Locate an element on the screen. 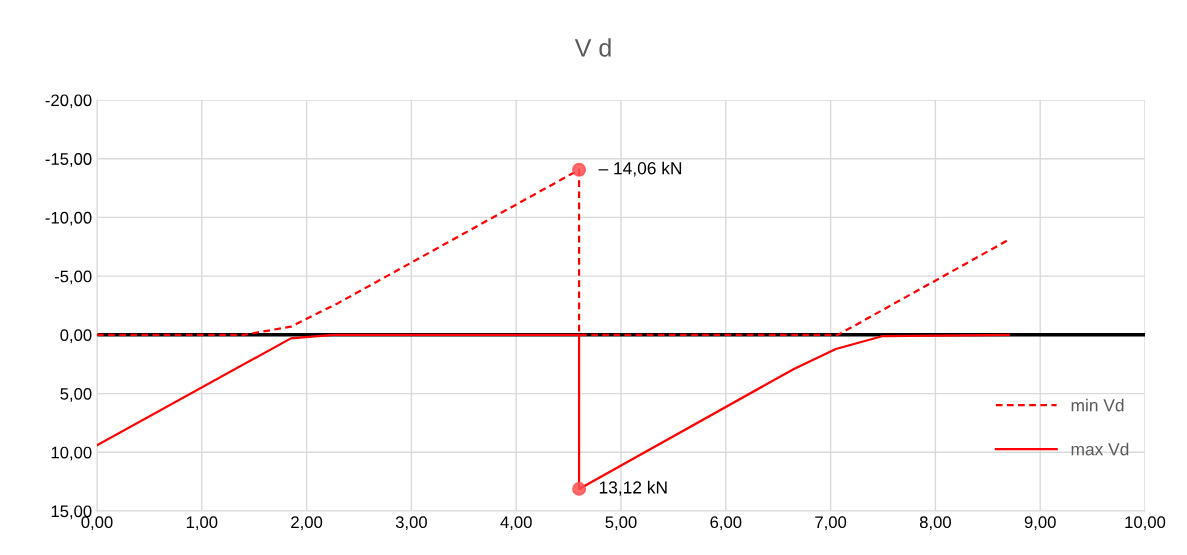  x-tick-label: 5,00 is located at coordinates (621, 523).